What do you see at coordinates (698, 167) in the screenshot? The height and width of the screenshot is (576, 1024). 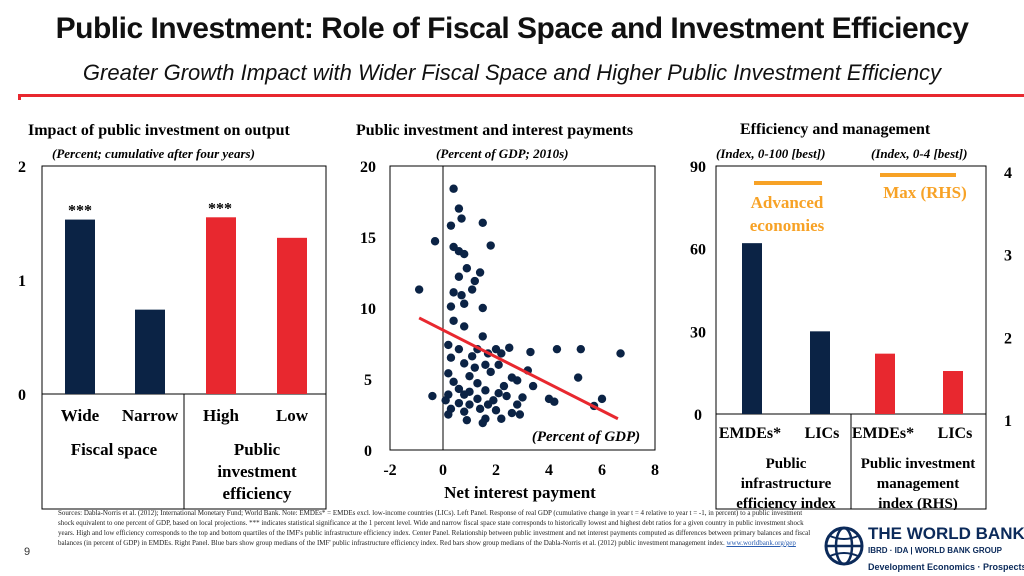 I see `panel3-left-ytick: 90` at bounding box center [698, 167].